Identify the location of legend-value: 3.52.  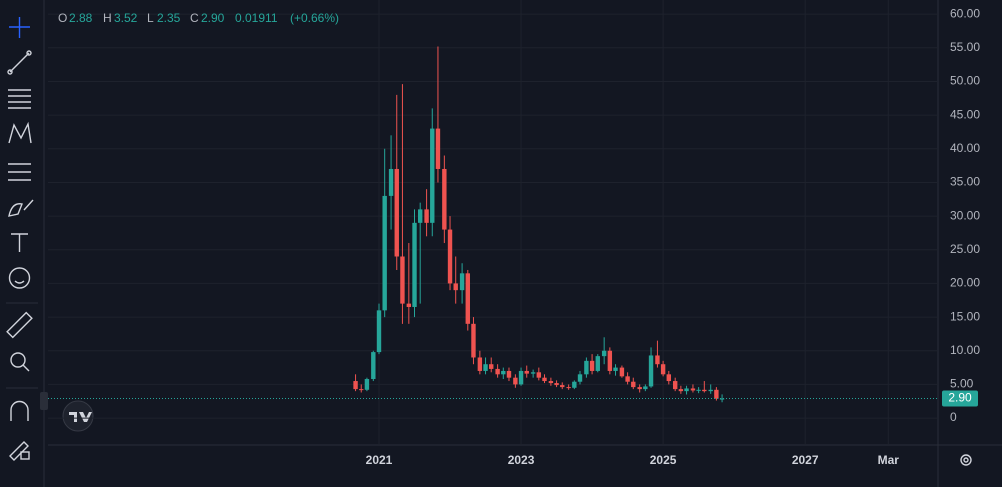
(126, 18).